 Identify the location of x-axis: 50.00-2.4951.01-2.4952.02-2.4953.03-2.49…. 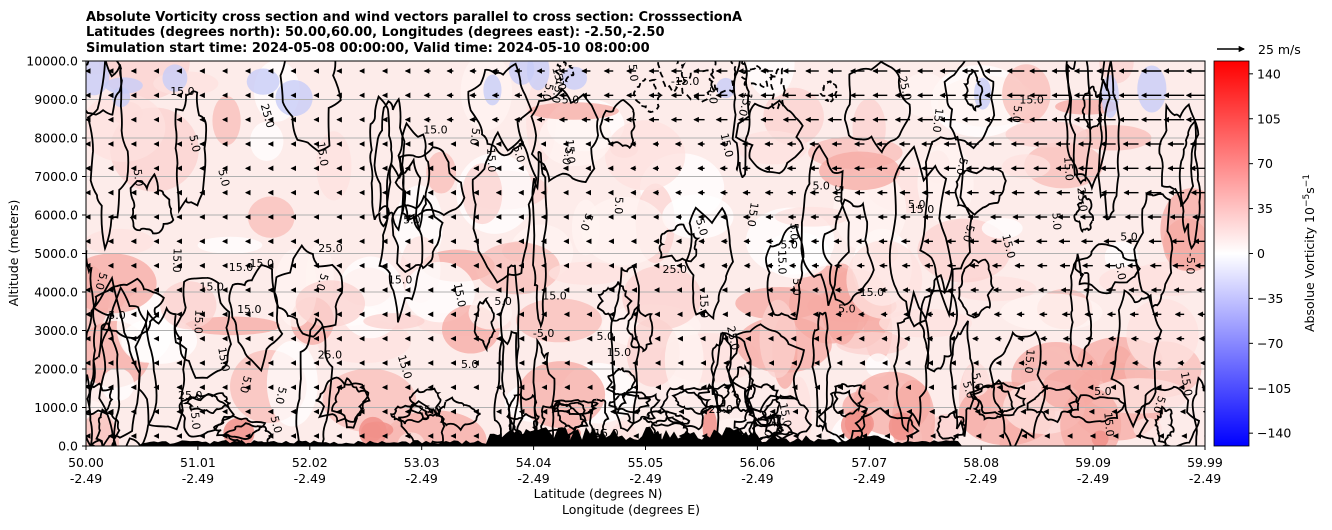
(645, 466).